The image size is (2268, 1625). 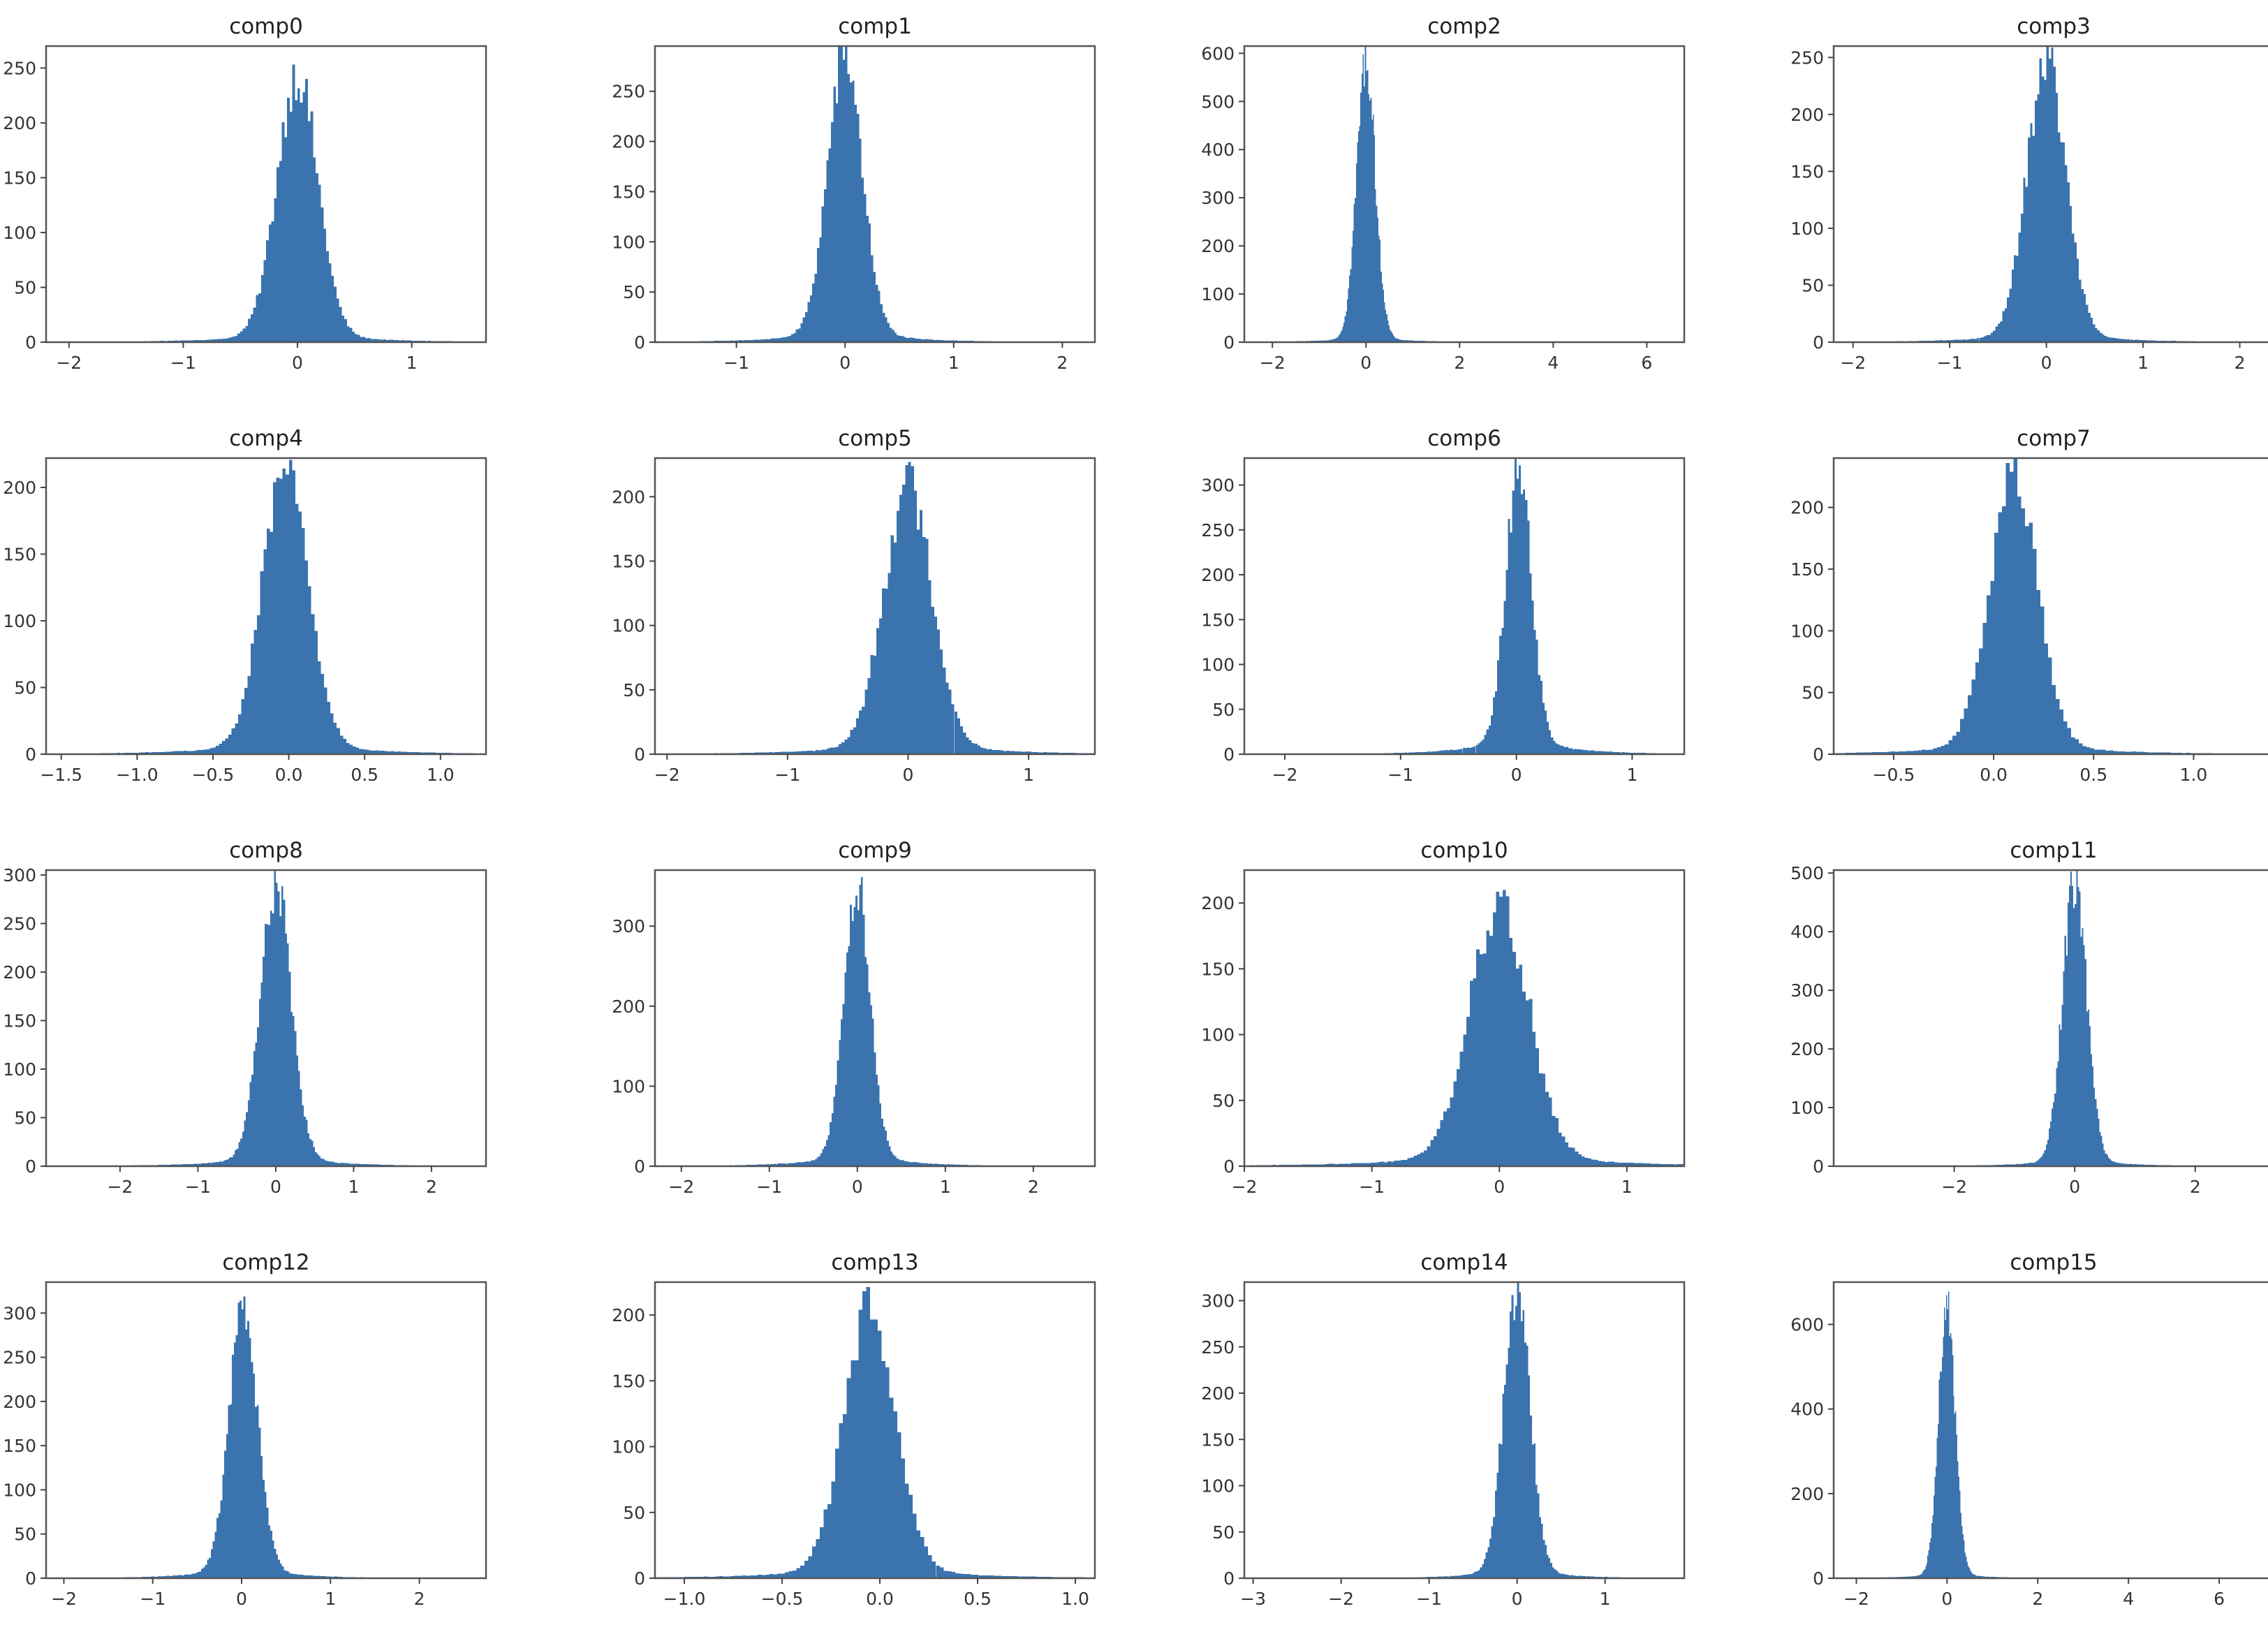 What do you see at coordinates (2050, 194) in the screenshot?
I see `plot-frame` at bounding box center [2050, 194].